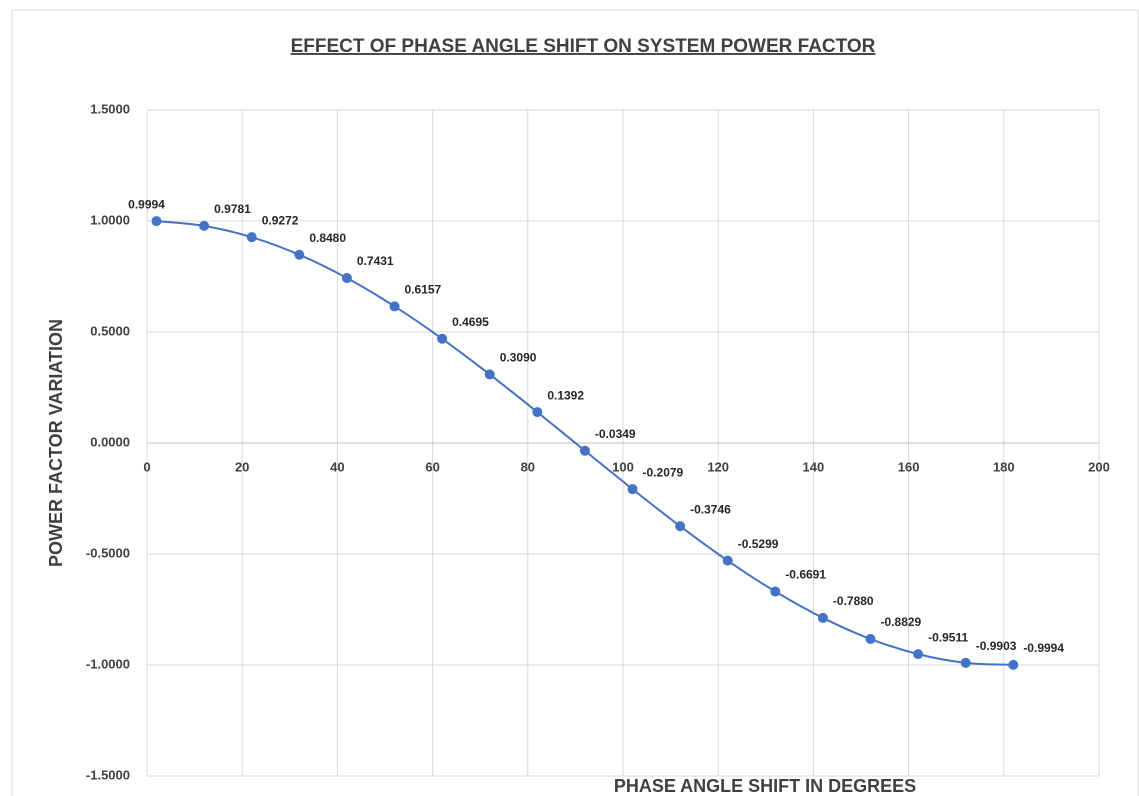 The width and height of the screenshot is (1139, 796). Describe the element at coordinates (232, 209) in the screenshot. I see `data-label: 0.9781` at that location.